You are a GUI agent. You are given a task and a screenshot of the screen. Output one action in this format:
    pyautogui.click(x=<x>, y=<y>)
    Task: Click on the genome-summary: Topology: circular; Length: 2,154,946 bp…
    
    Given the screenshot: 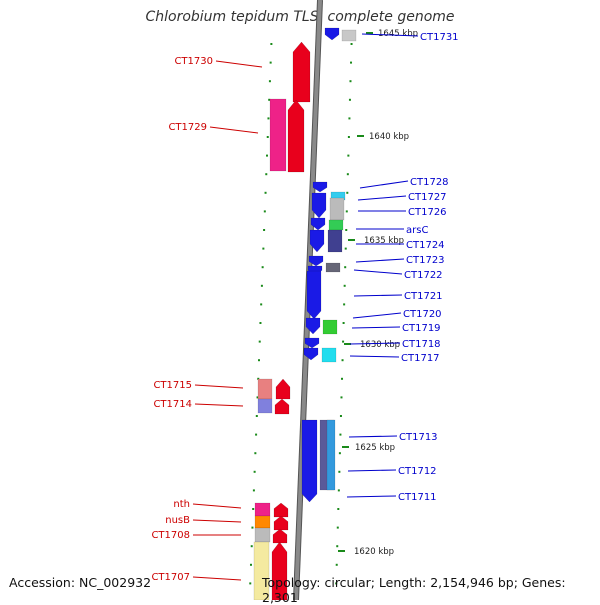 What is the action you would take?
    pyautogui.click(x=414, y=590)
    